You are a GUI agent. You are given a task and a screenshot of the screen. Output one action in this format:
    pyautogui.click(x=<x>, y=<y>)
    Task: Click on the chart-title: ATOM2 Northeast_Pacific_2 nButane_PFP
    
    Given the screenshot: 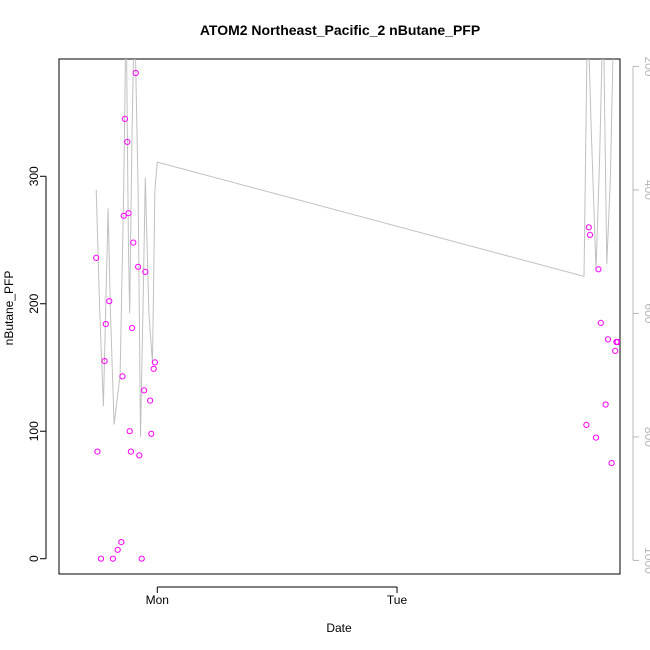 What is the action you would take?
    pyautogui.click(x=340, y=30)
    